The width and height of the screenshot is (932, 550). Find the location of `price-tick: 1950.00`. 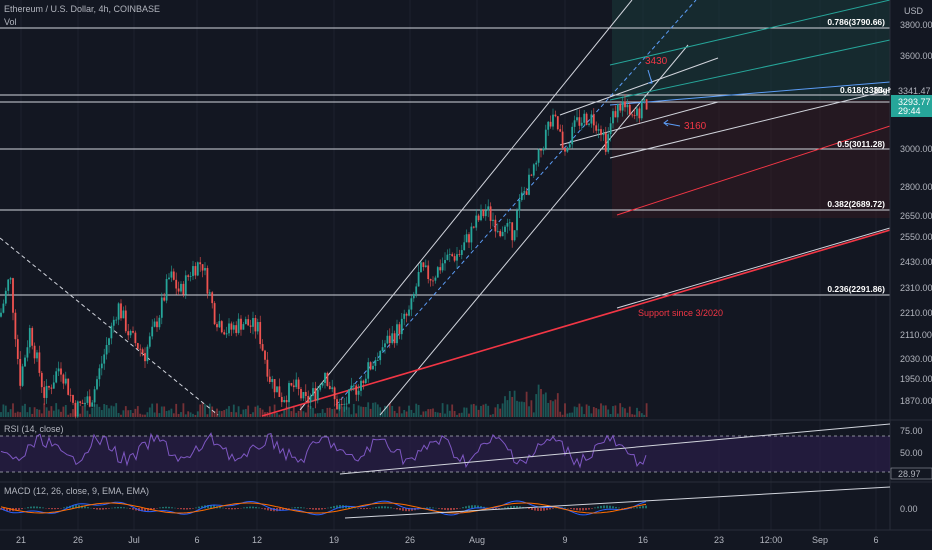

price-tick: 1950.00 is located at coordinates (916, 379).